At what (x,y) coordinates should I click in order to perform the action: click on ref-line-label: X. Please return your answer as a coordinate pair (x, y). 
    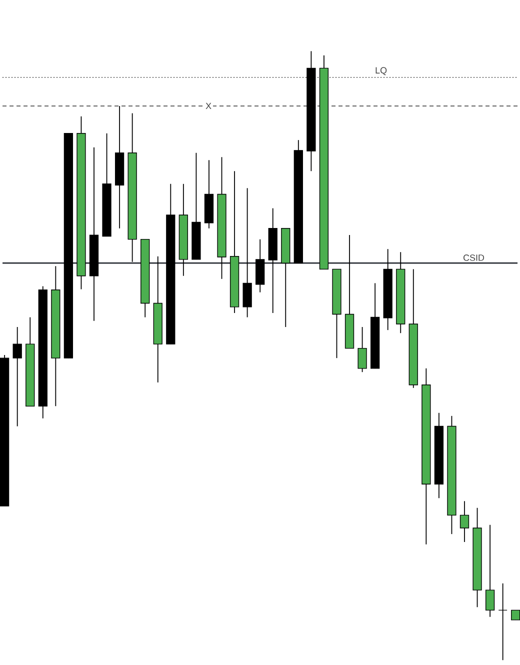
    Looking at the image, I should click on (209, 106).